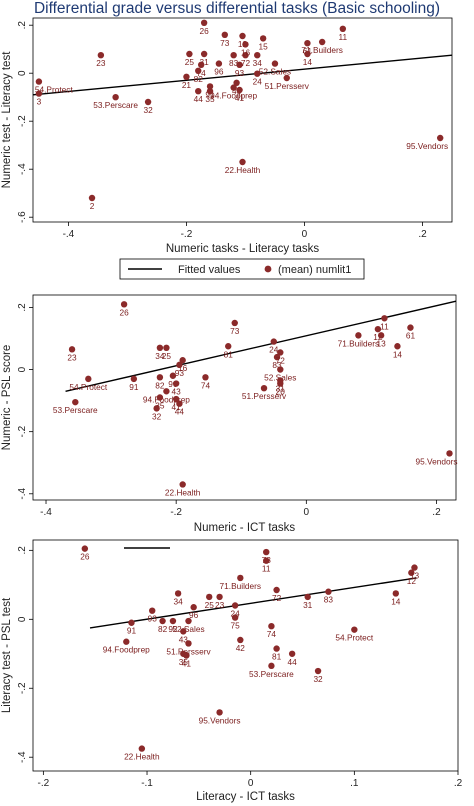 The image size is (474, 806). Describe the element at coordinates (163, 629) in the screenshot. I see `point-label: 82` at that location.